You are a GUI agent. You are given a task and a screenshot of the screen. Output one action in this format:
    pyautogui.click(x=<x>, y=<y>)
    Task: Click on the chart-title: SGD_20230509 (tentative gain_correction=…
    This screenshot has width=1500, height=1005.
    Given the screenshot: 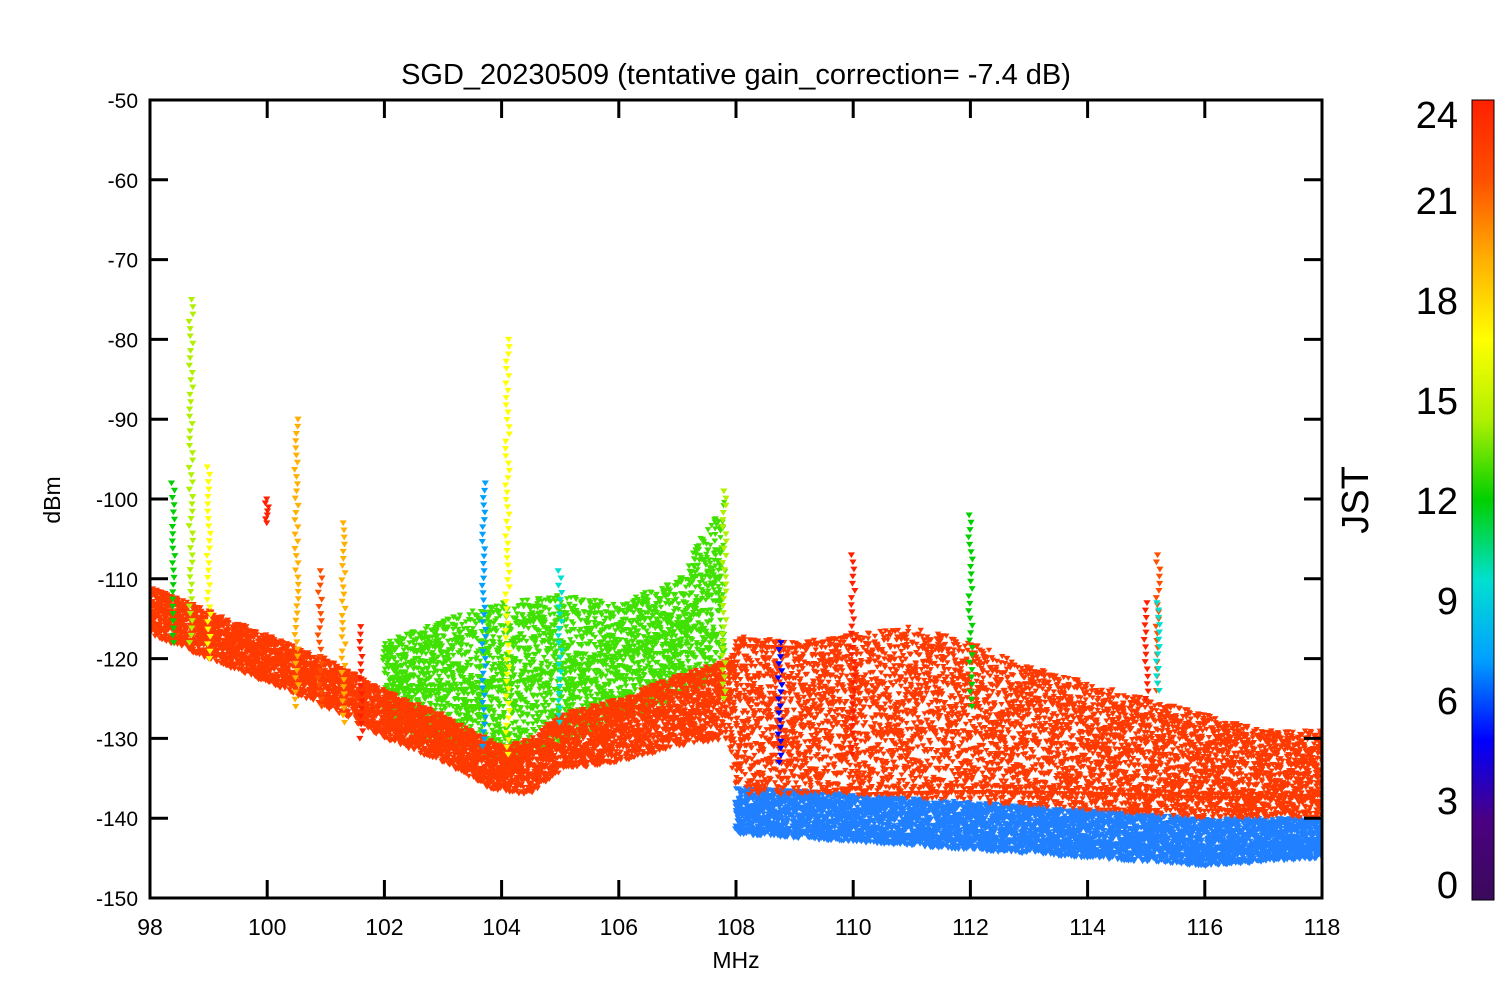 What is the action you would take?
    pyautogui.click(x=736, y=75)
    